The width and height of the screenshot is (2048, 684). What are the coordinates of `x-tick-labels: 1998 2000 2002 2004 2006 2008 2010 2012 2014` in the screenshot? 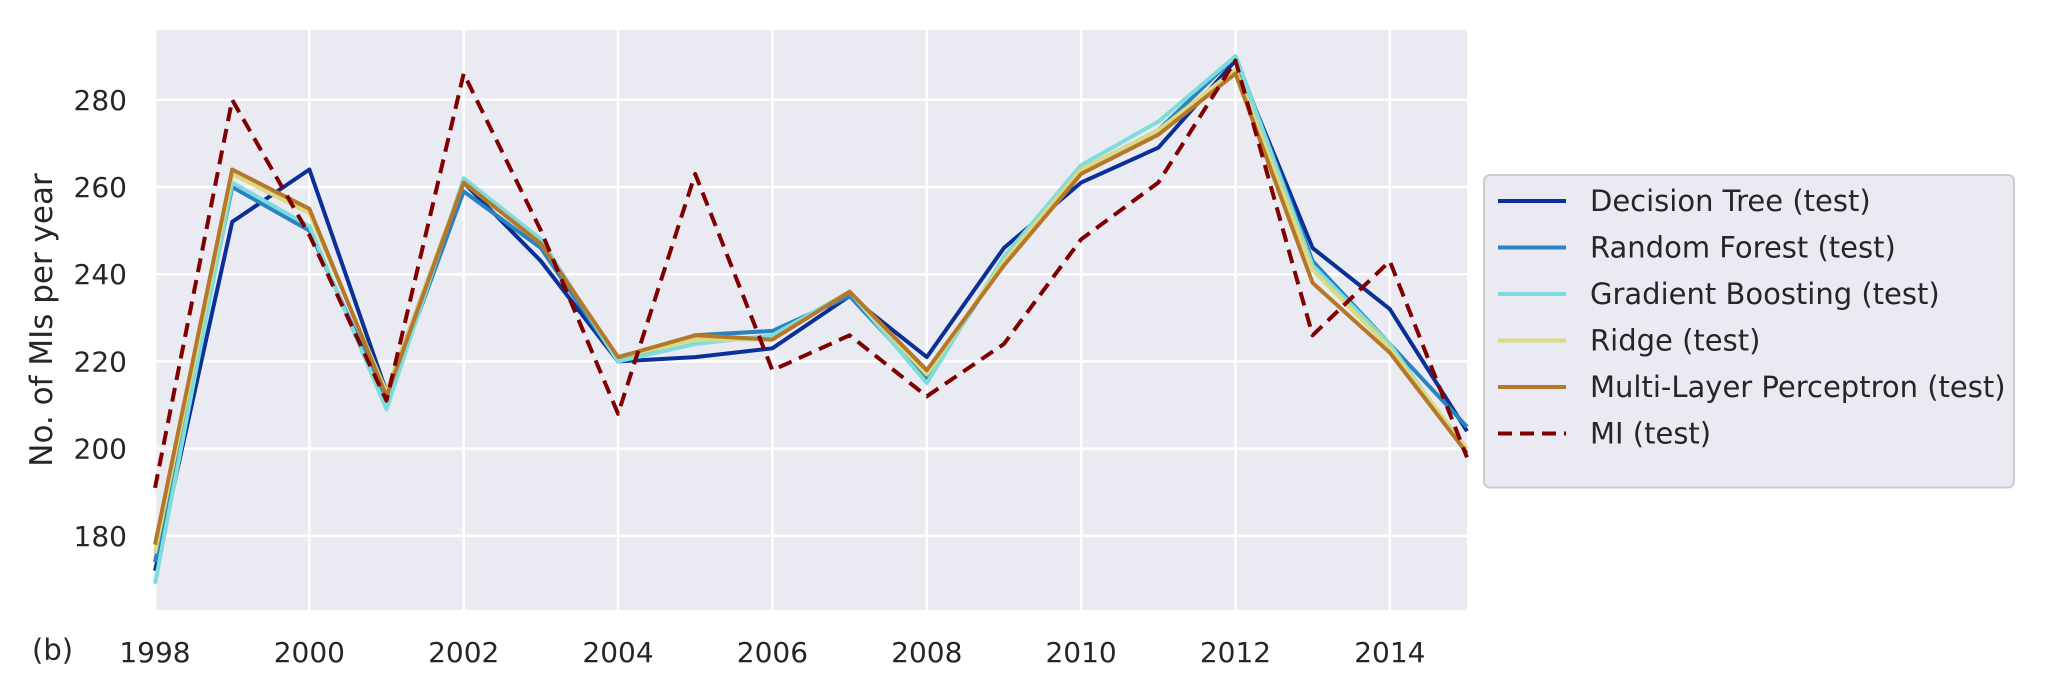 It's located at (772, 652).